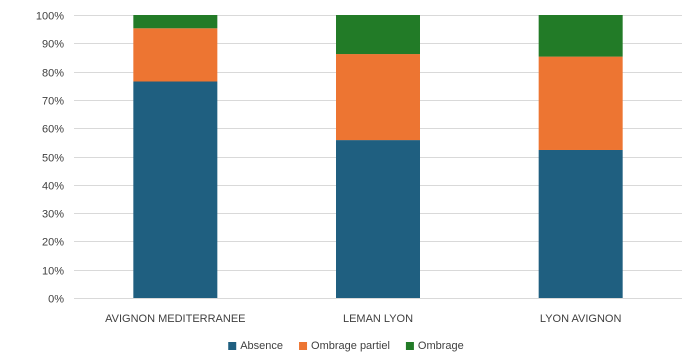 This screenshot has height=356, width=692. Describe the element at coordinates (175, 319) in the screenshot. I see `x-category-label: AVIGNON MEDITERRANEE` at that location.